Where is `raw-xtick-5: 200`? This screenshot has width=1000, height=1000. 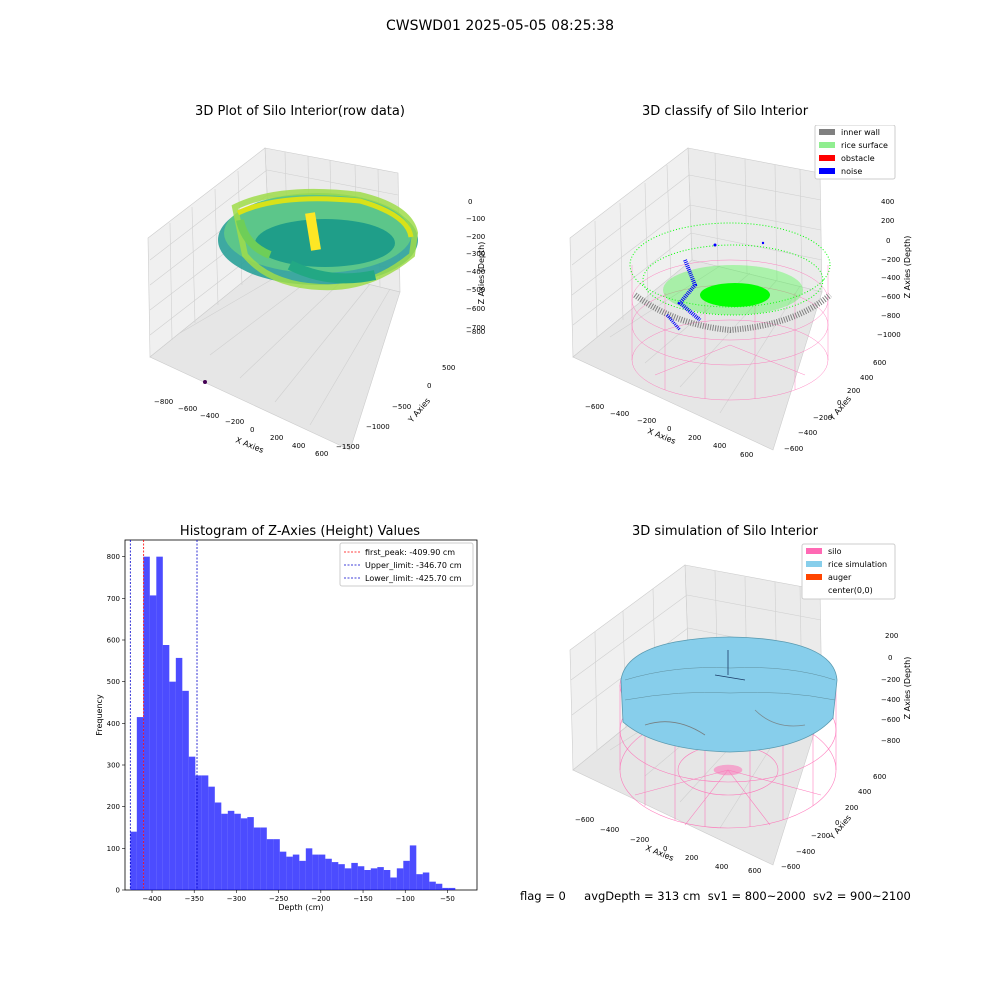
raw-xtick-5: 200 is located at coordinates (276, 438).